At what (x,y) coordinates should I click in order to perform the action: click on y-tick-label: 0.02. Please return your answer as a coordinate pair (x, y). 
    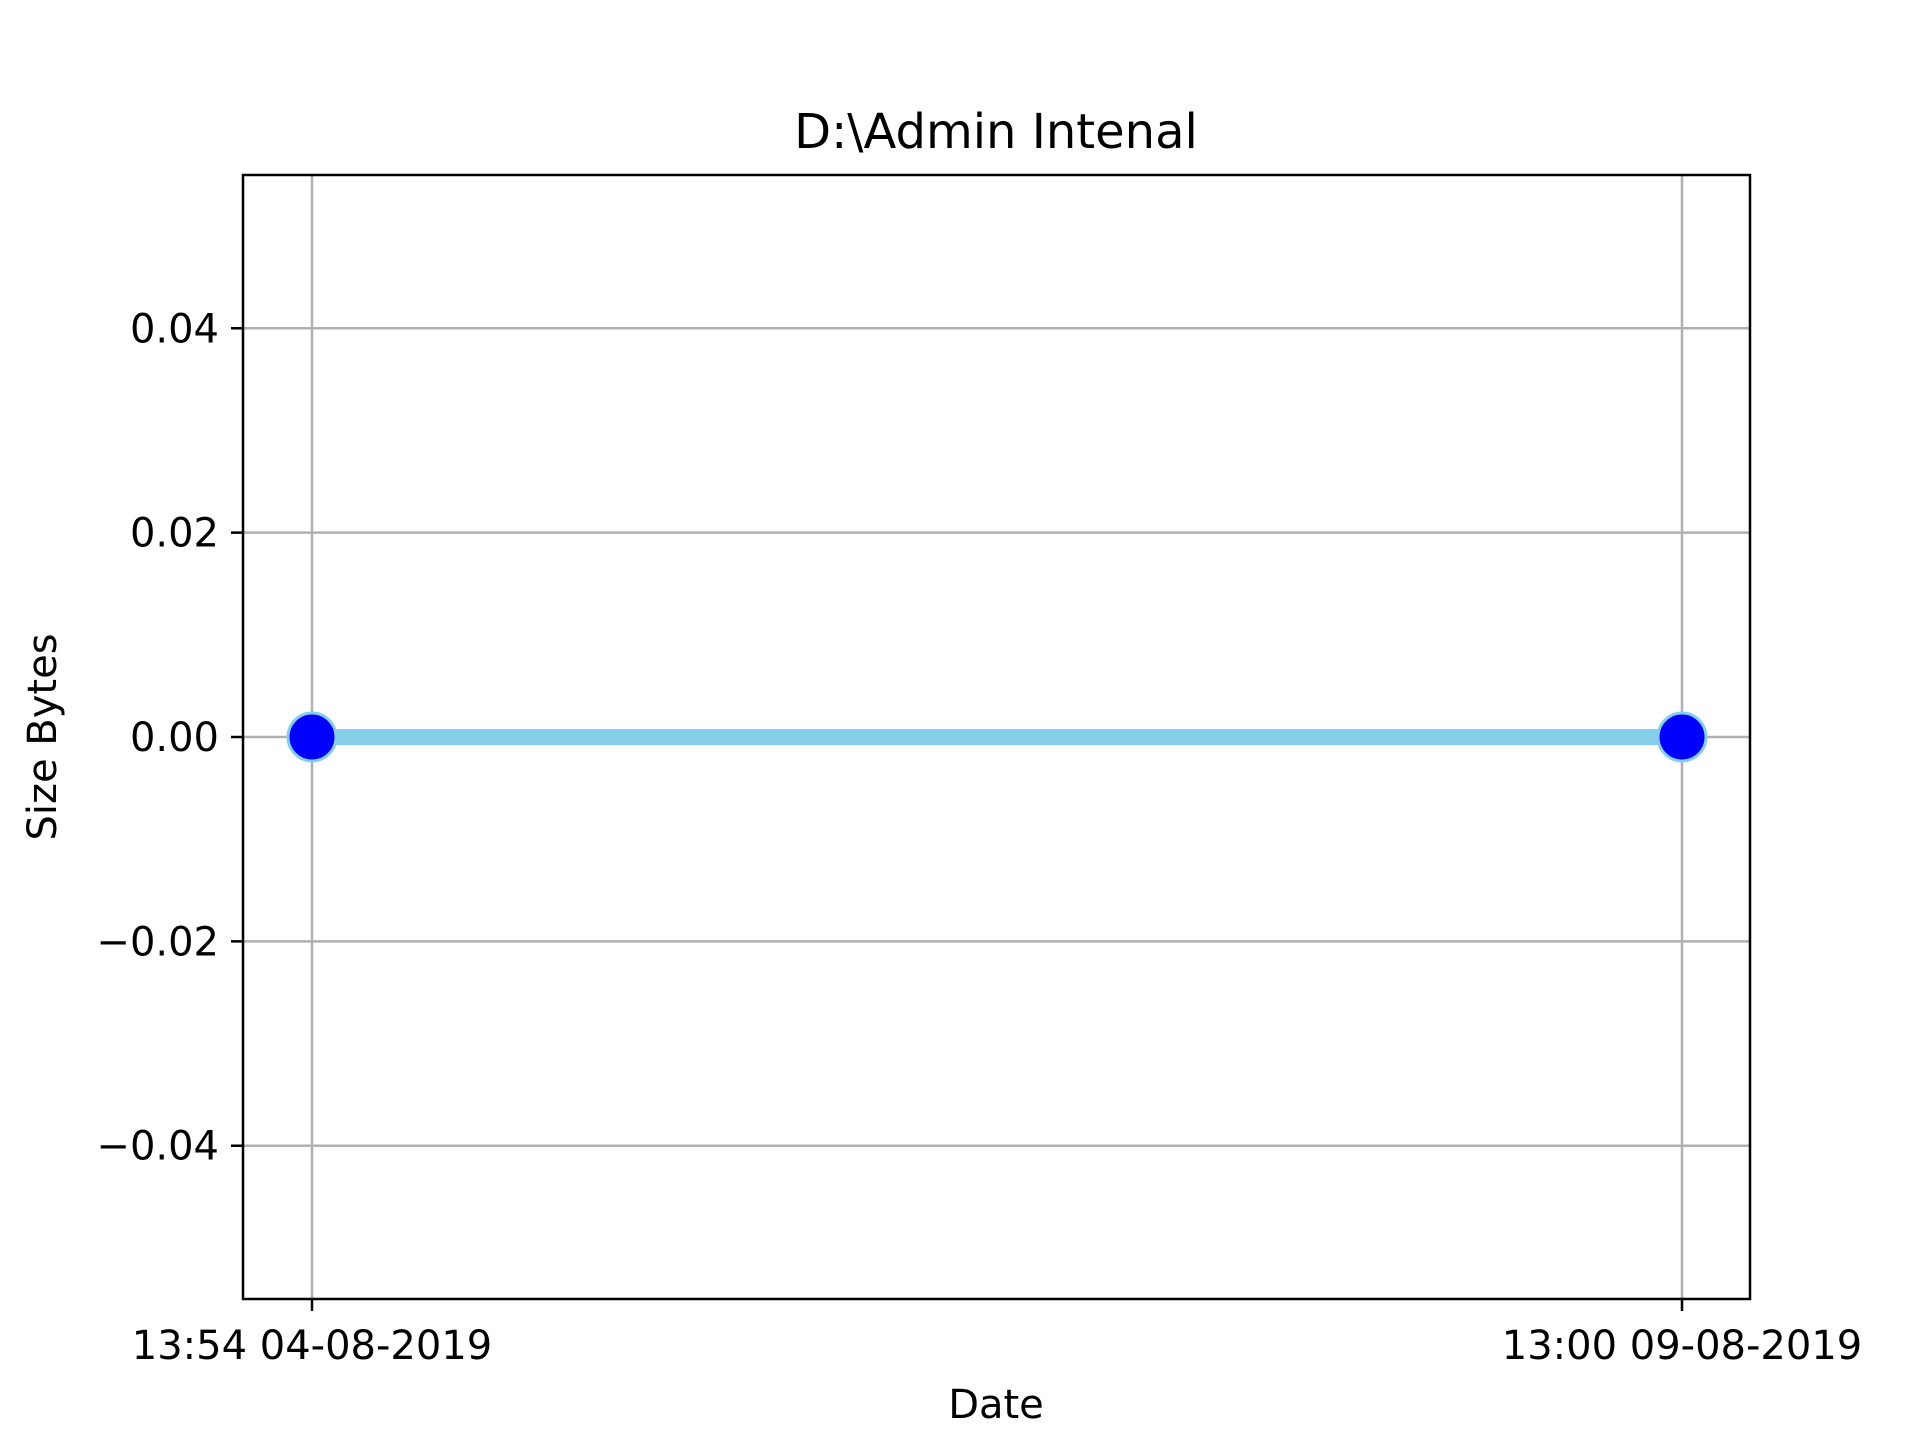
    Looking at the image, I should click on (174, 534).